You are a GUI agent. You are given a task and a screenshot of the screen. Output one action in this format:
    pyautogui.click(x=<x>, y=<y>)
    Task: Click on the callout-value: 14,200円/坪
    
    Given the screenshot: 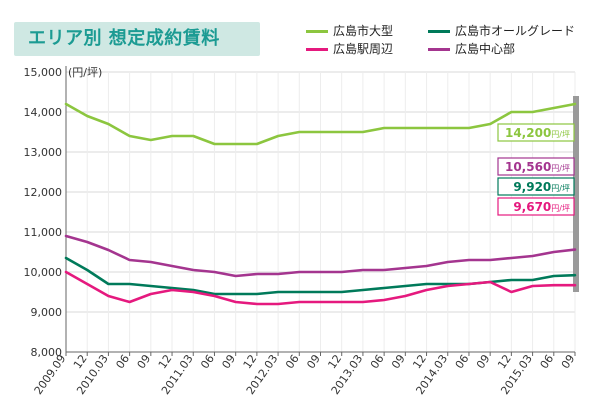 What is the action you would take?
    pyautogui.click(x=537, y=133)
    